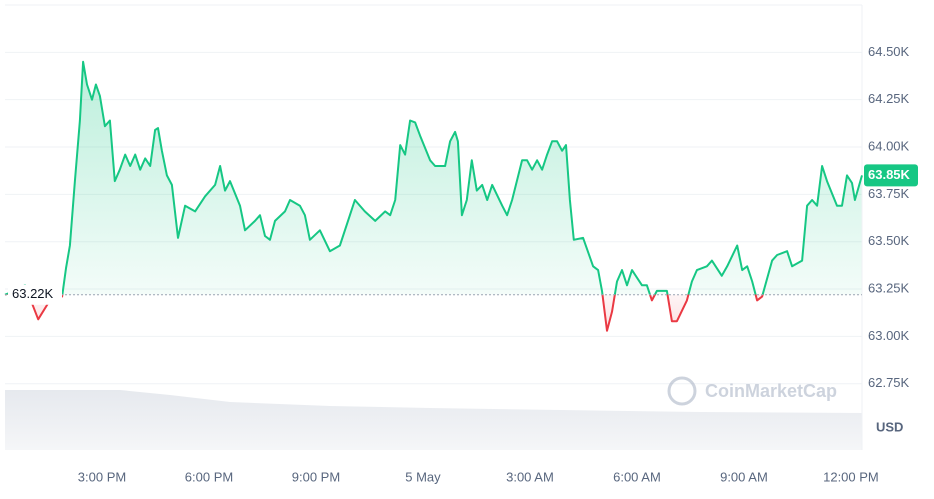 This screenshot has width=934, height=499. I want to click on volume-area, so click(433, 420).